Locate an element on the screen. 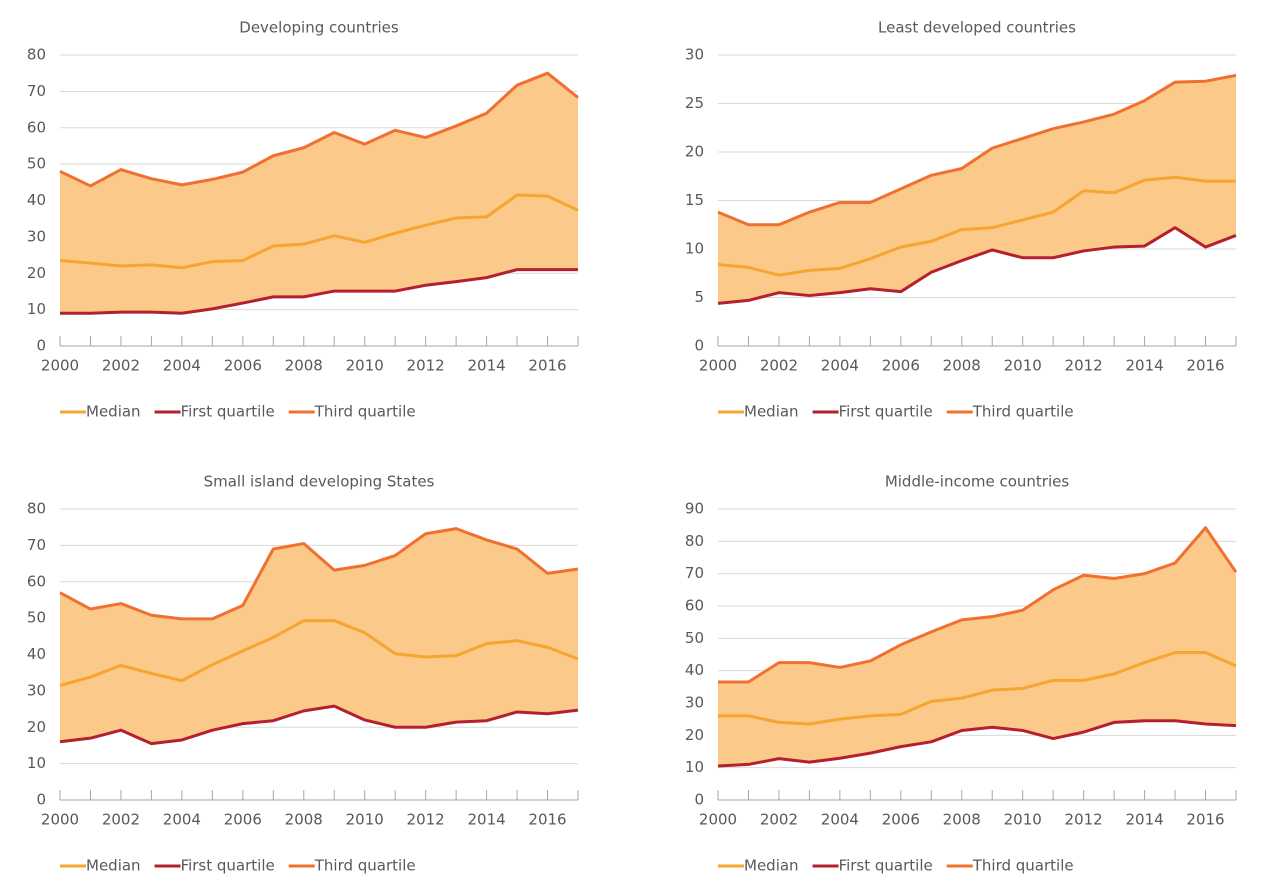 The width and height of the screenshot is (1263, 876). chart-title: Small island developing States is located at coordinates (319, 482).